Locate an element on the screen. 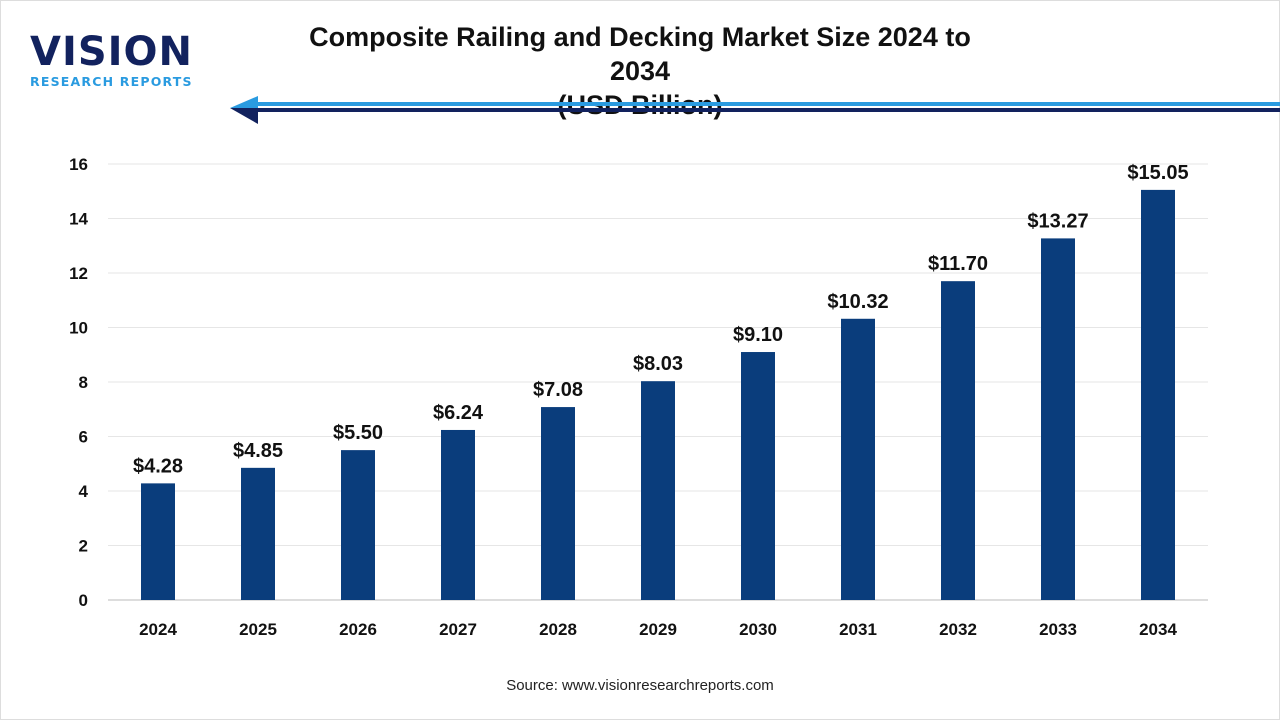 The width and height of the screenshot is (1280, 720). y-tick-label: 8 is located at coordinates (83, 382).